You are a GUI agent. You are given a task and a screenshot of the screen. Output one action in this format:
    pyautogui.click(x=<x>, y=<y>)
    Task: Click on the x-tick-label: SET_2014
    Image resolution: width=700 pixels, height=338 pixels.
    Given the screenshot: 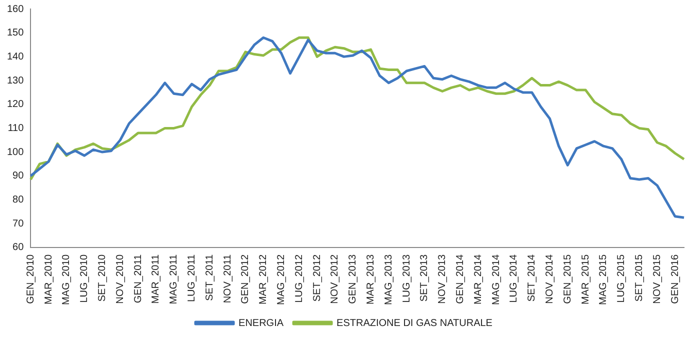 What is the action you would take?
    pyautogui.click(x=532, y=278)
    